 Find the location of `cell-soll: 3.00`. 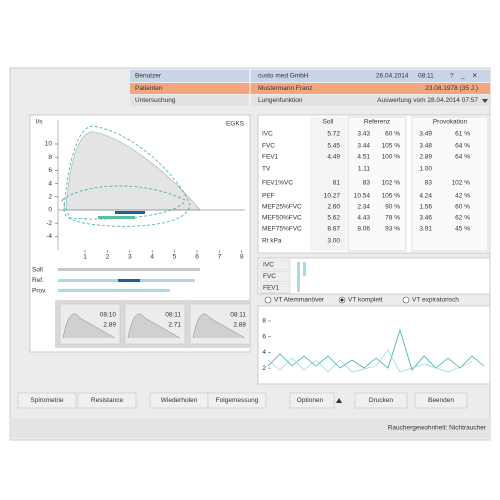

cell-soll: 3.00 is located at coordinates (333, 241).